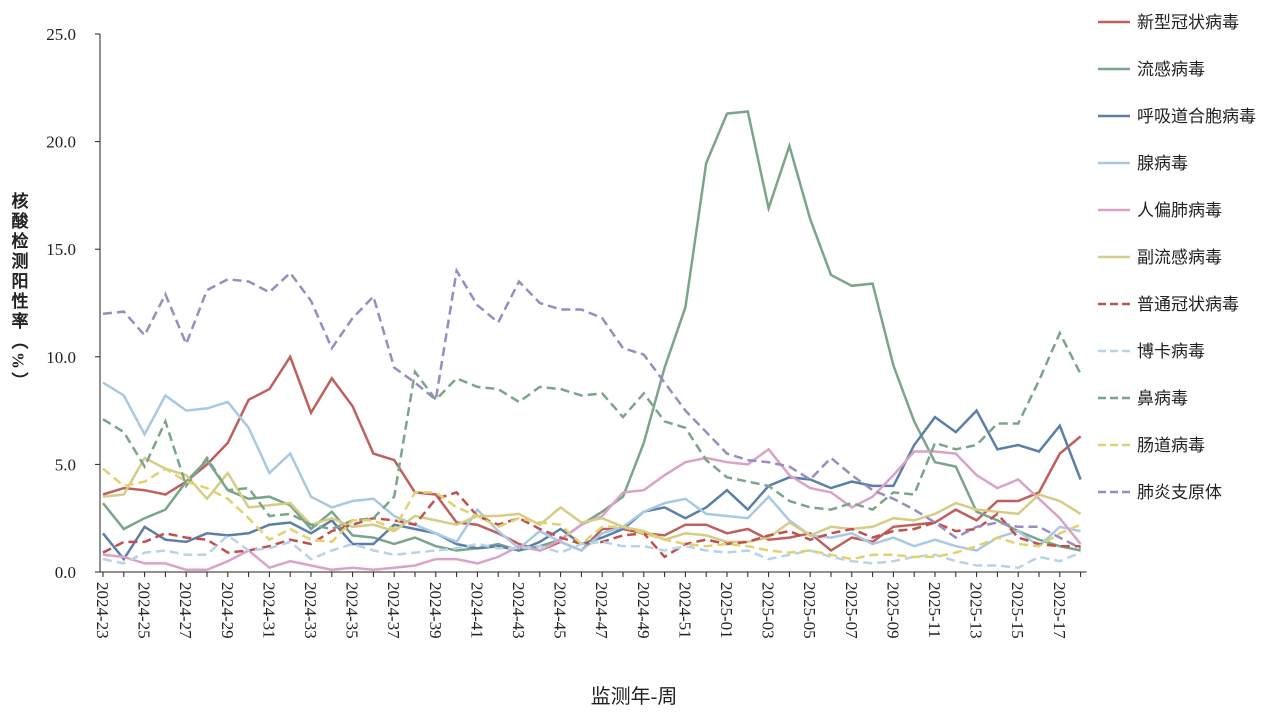 Image resolution: width=1280 pixels, height=720 pixels. What do you see at coordinates (1171, 69) in the screenshot?
I see `legend-label: 流感病毒` at bounding box center [1171, 69].